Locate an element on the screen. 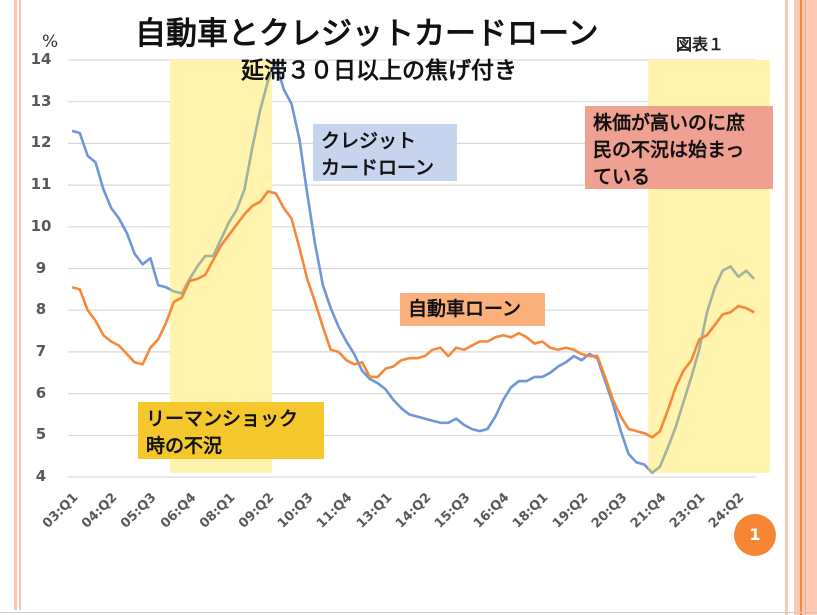 The width and height of the screenshot is (817, 615). slide-border-right-gap is located at coordinates (791, 307).